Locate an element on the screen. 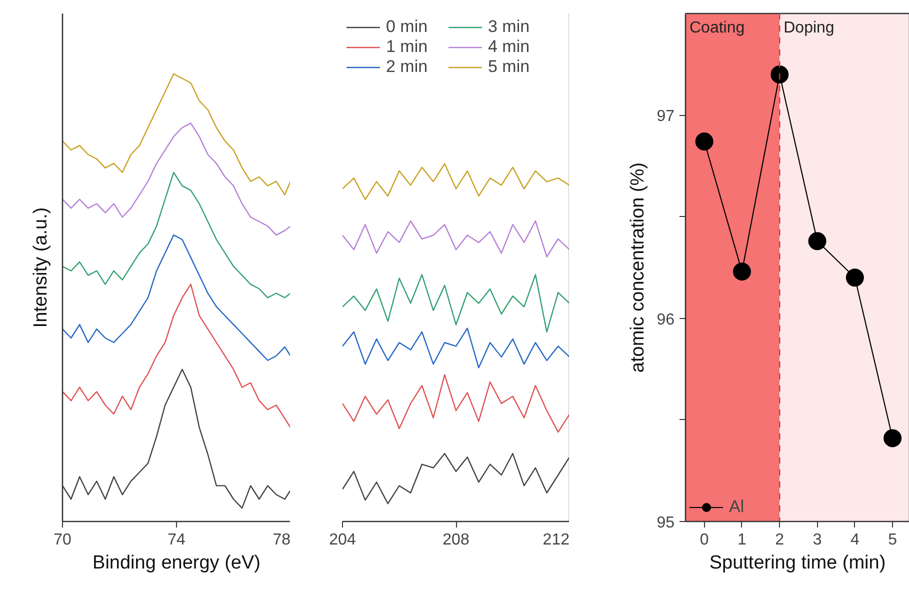  y-tick-label: 96 is located at coordinates (665, 319).